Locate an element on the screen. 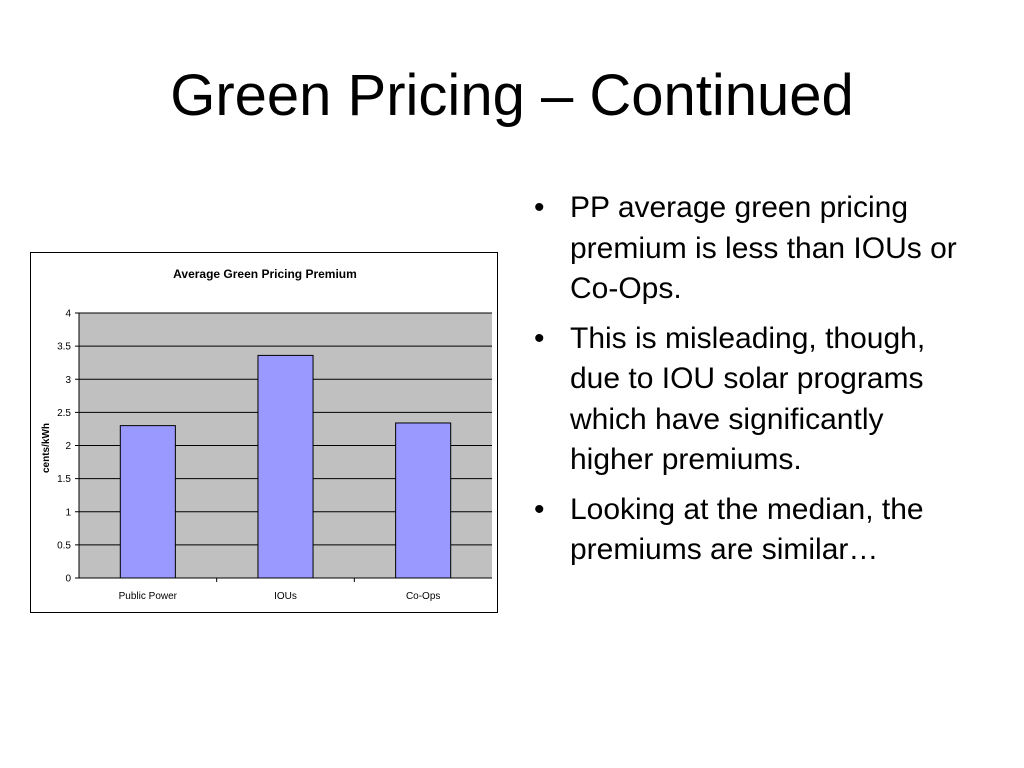 The height and width of the screenshot is (768, 1024). y-axis-label: cents/kWh is located at coordinates (46, 448).